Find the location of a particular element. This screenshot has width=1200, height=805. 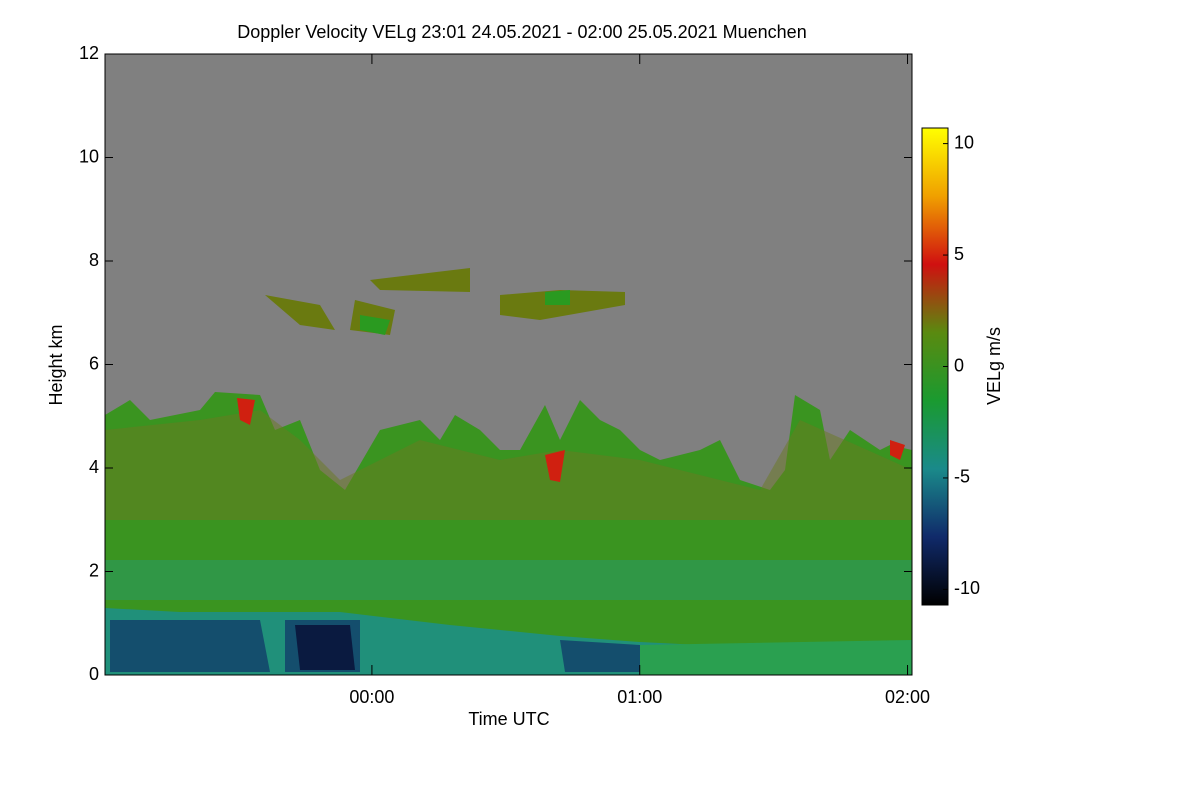

y-tick-label: 6 is located at coordinates (94, 363).